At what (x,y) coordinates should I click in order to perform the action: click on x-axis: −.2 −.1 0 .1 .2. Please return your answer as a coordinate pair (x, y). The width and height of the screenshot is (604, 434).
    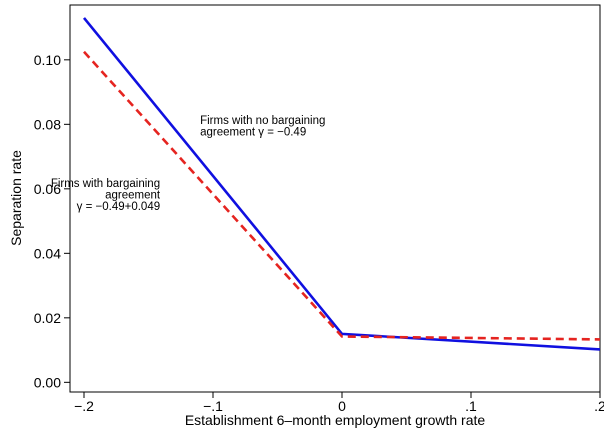
    Looking at the image, I should click on (339, 403).